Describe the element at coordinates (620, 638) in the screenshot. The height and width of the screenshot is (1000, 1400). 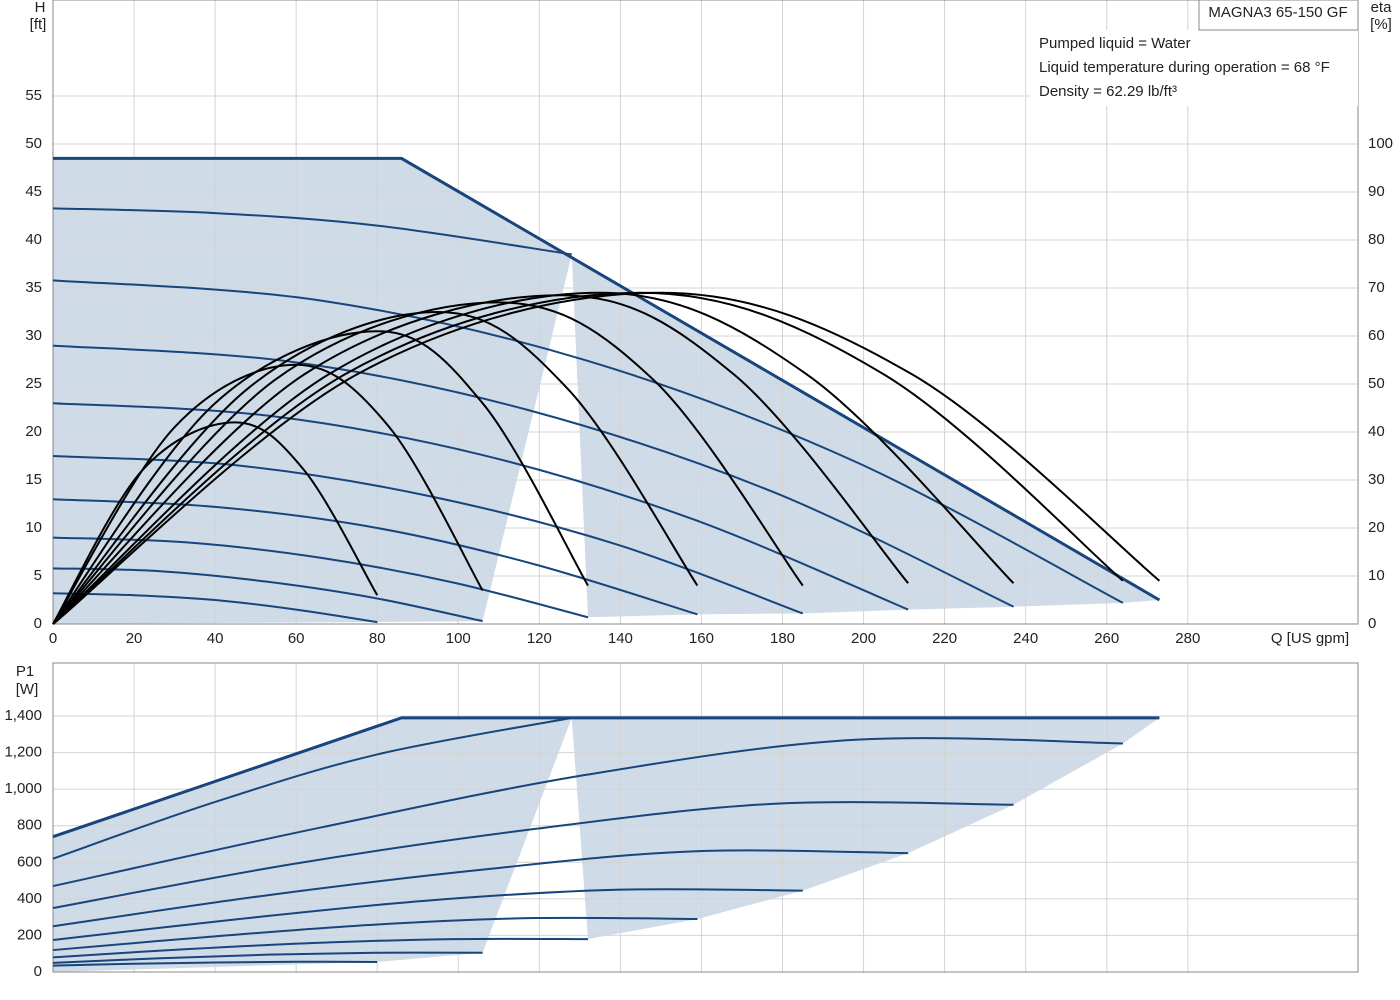
I see `x-tick-label: 140` at that location.